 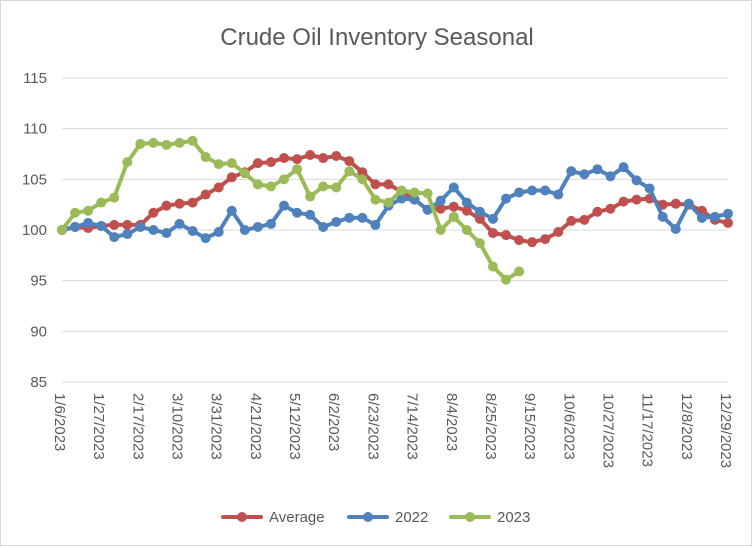 What do you see at coordinates (98, 426) in the screenshot?
I see `x-tick-label: 1/27/2023` at bounding box center [98, 426].